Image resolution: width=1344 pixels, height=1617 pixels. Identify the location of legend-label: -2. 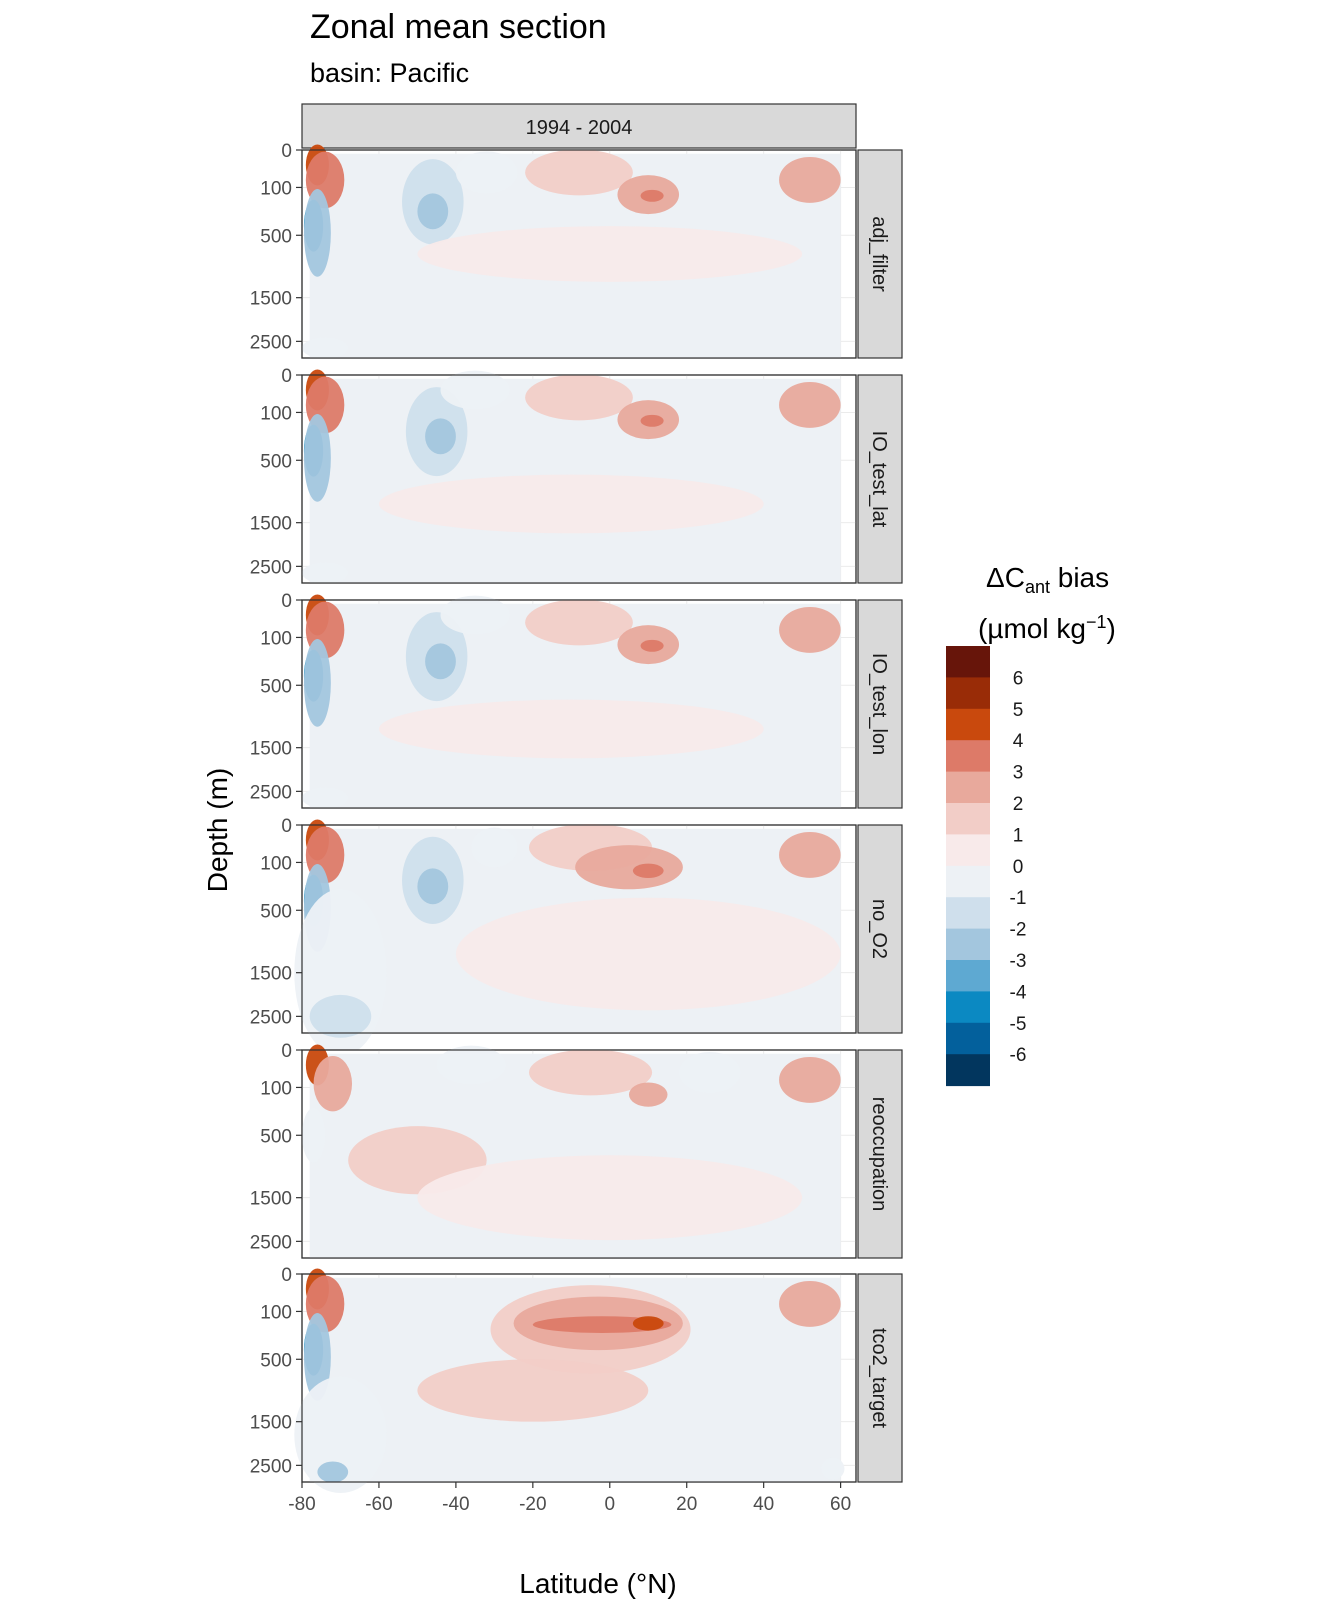
(1018, 930).